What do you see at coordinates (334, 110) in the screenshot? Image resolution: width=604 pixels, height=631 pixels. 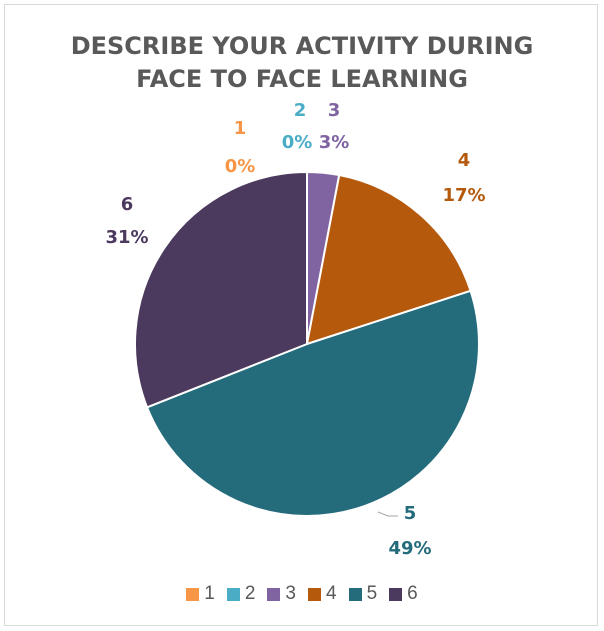 I see `data-label-category-3: 3` at bounding box center [334, 110].